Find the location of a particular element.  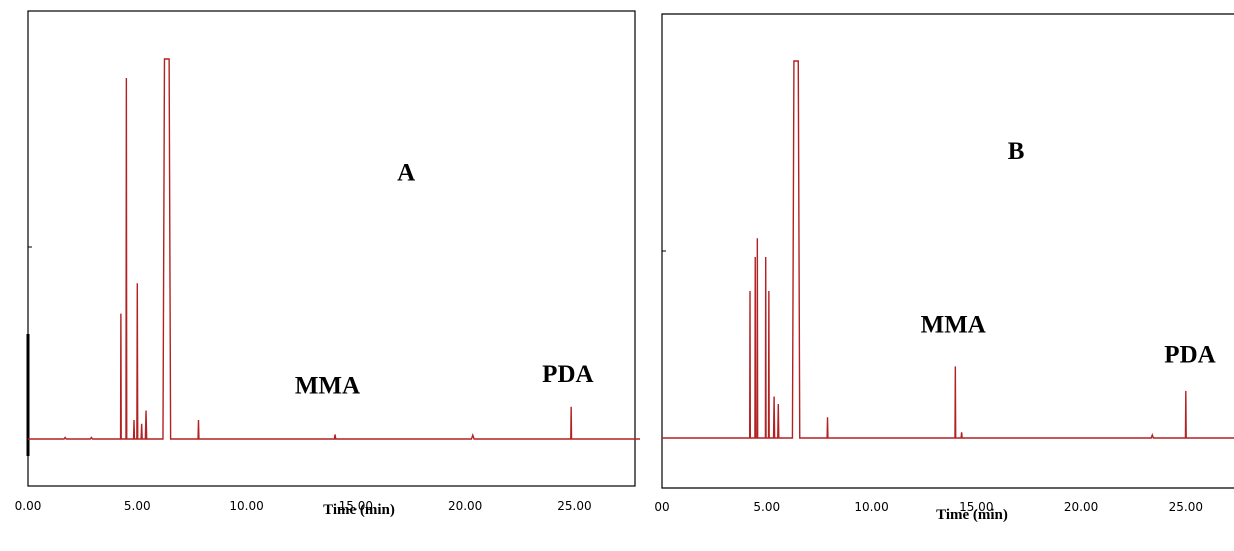

panel-b-annotation-mma: MMA is located at coordinates (953, 324).